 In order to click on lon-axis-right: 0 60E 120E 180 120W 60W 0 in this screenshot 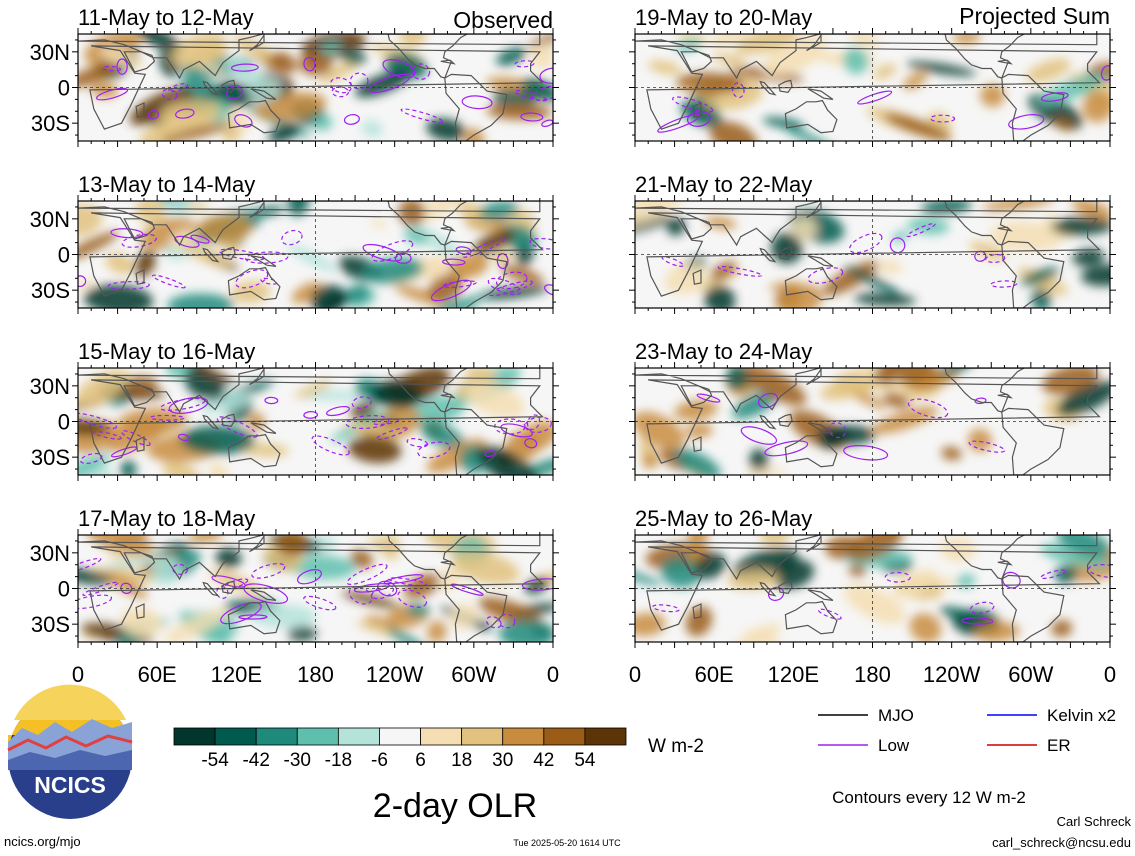, I will do `click(872, 674)`.